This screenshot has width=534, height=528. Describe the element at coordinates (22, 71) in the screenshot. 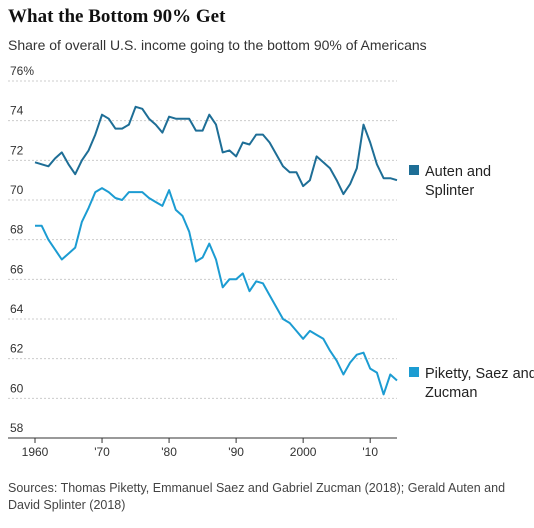

I see `y-tick-label: 76%` at that location.